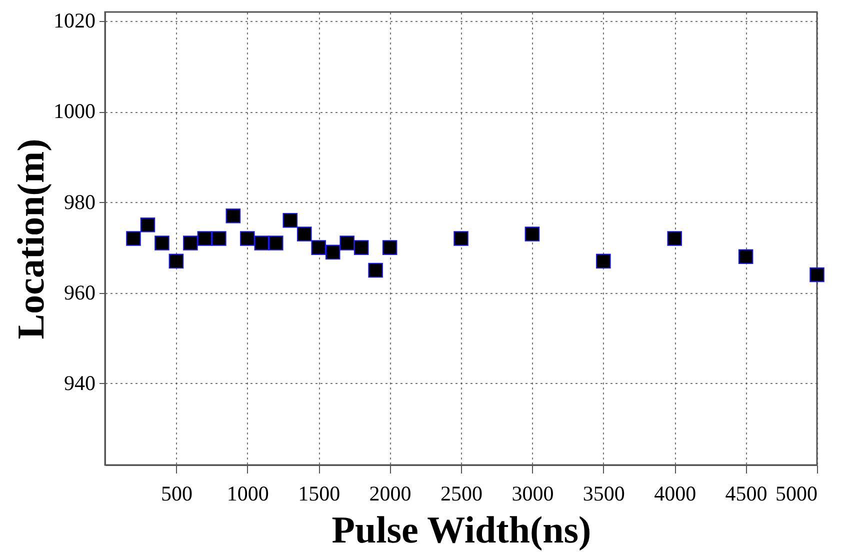 This screenshot has width=844, height=552. I want to click on y-tick-label: 960, so click(80, 292).